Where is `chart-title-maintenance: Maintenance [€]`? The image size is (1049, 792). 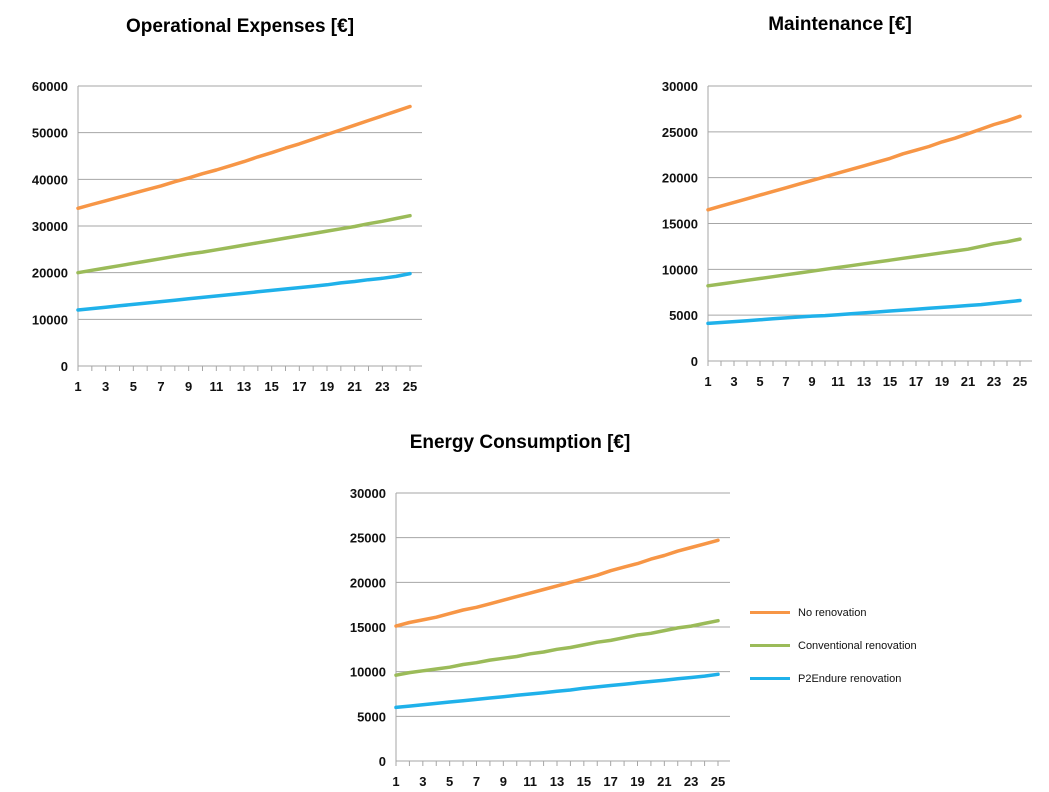
chart-title-maintenance: Maintenance [€] is located at coordinates (840, 24).